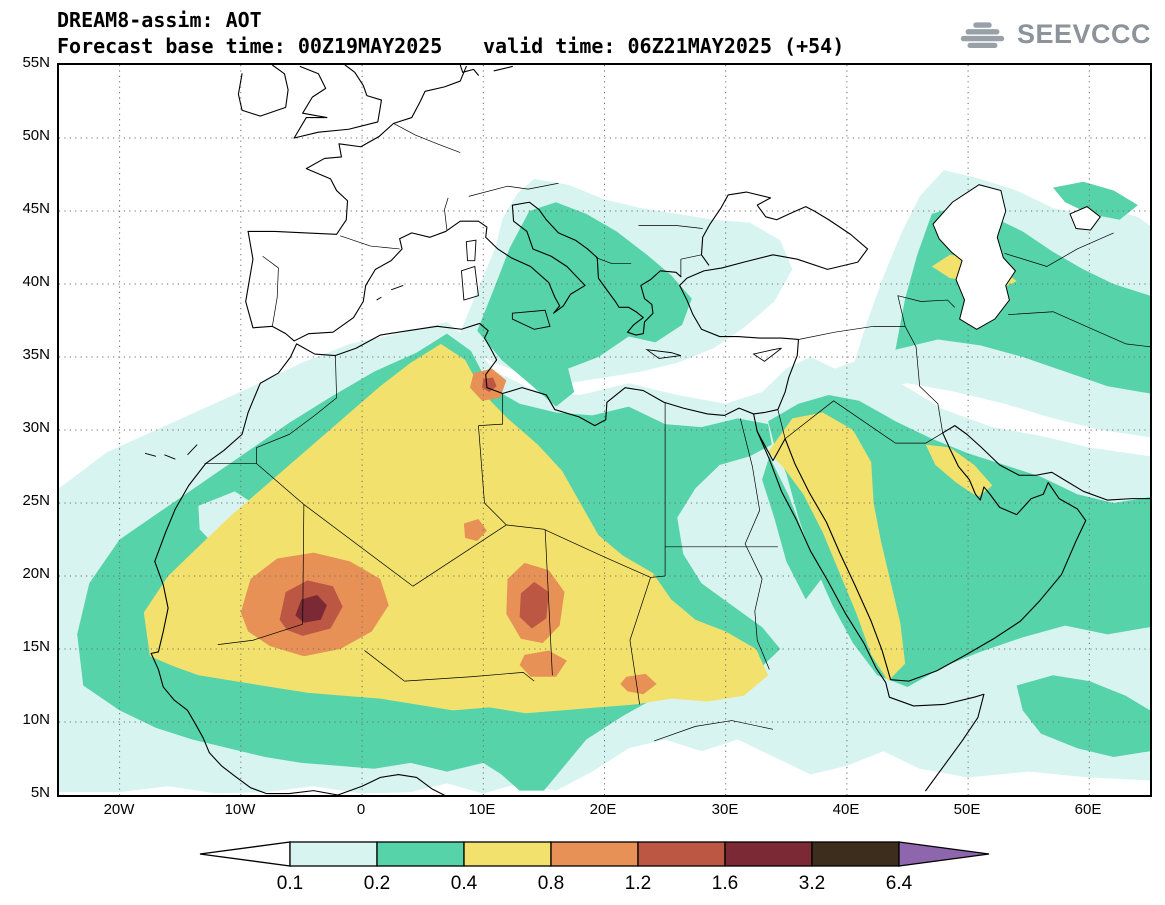  I want to click on coastline-arabia-gulf, so click(967, 554).